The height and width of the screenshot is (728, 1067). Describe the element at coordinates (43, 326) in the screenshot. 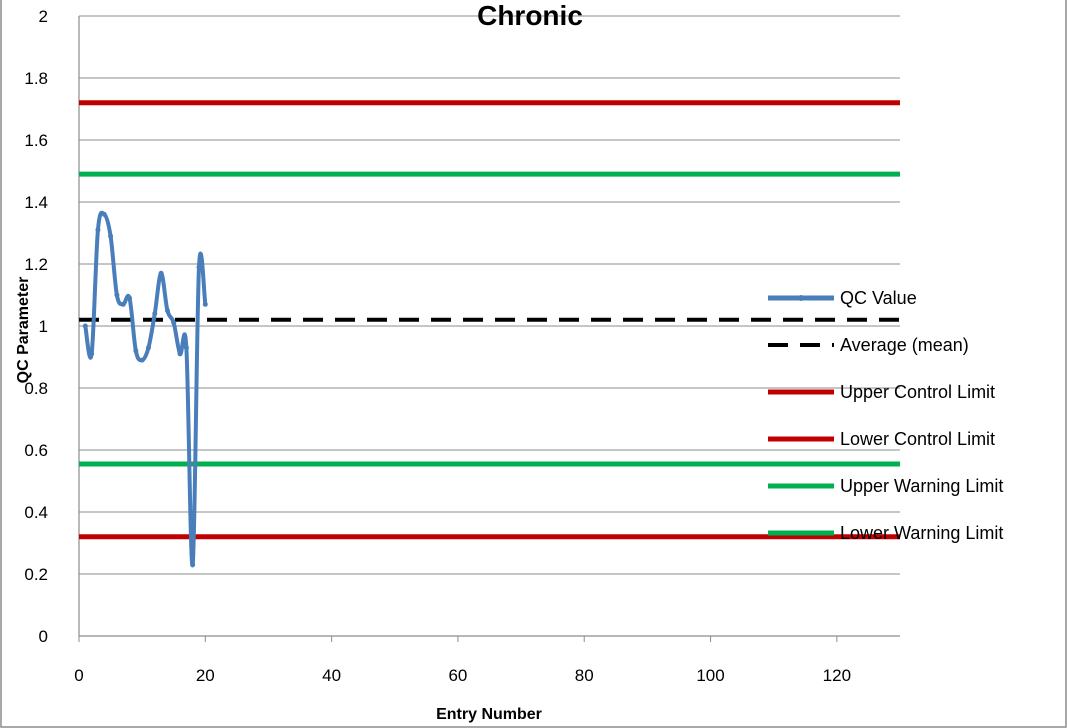

I see `y-tick-label: 1` at that location.